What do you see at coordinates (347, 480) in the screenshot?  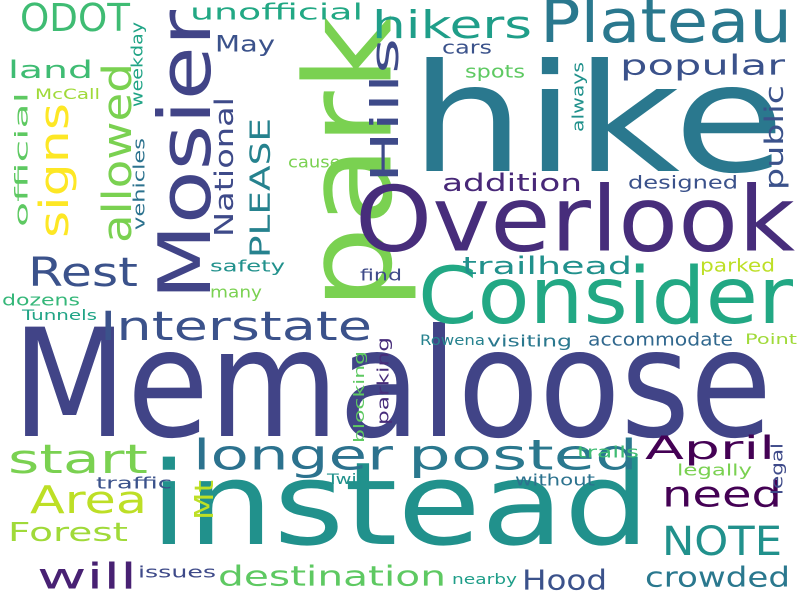 I see `cloud-word: Twin` at bounding box center [347, 480].